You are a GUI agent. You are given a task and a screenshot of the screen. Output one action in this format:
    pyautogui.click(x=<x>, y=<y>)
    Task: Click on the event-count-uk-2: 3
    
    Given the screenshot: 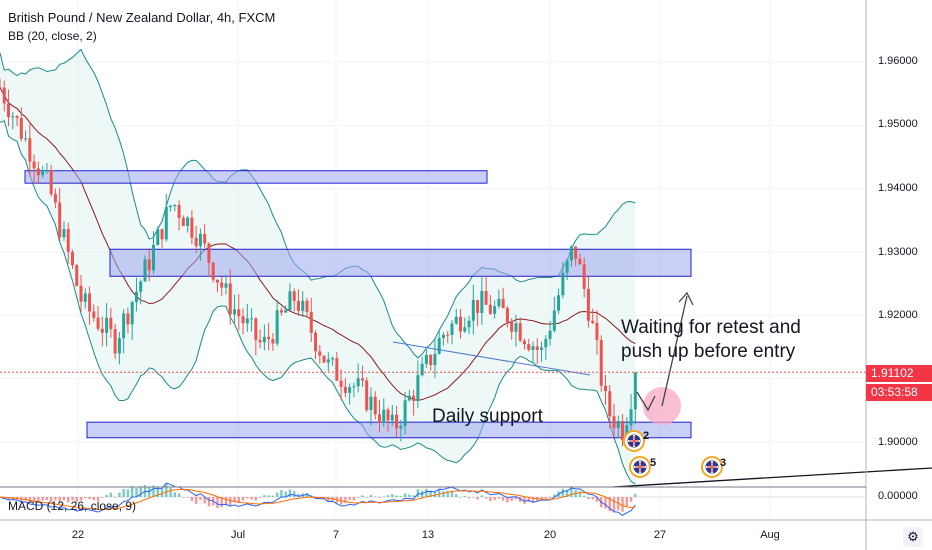 What is the action you would take?
    pyautogui.click(x=723, y=463)
    